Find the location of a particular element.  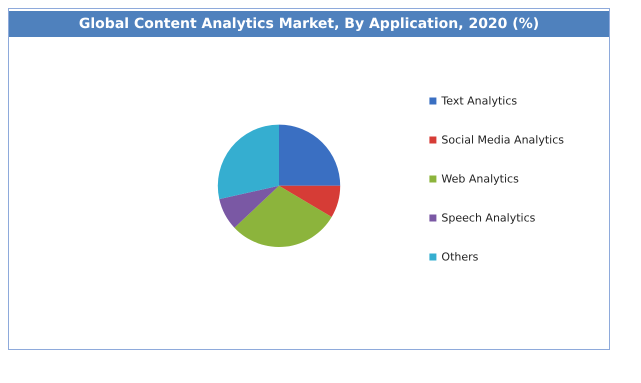

legend-label: Text Analytics is located at coordinates (479, 101).